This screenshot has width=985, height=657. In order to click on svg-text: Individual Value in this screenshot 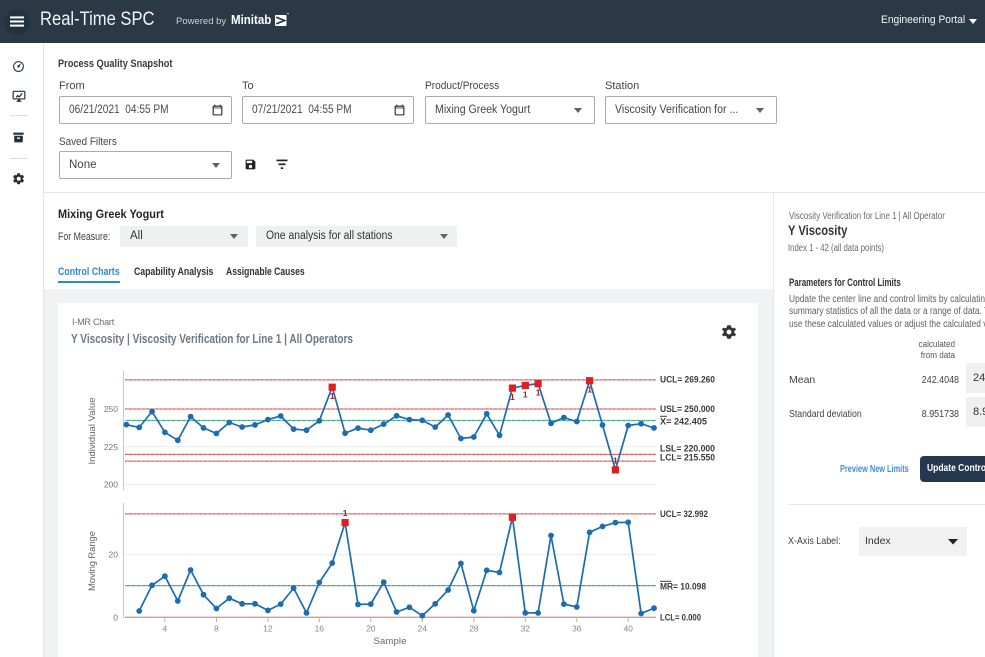, I will do `click(92, 431)`.